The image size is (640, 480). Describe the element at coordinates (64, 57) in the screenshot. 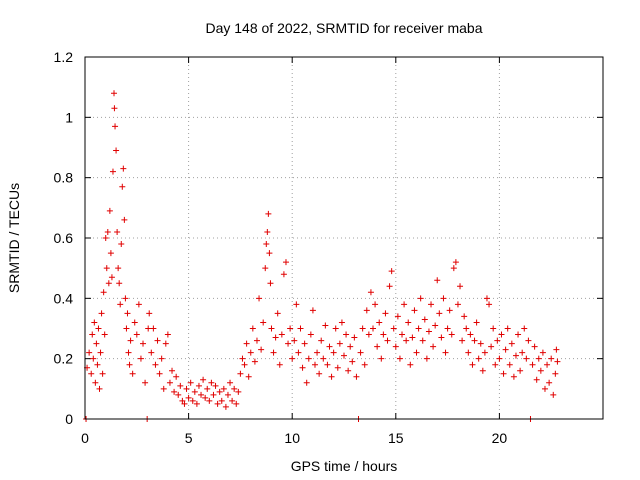

I see `y-tick-label: 1.2` at that location.